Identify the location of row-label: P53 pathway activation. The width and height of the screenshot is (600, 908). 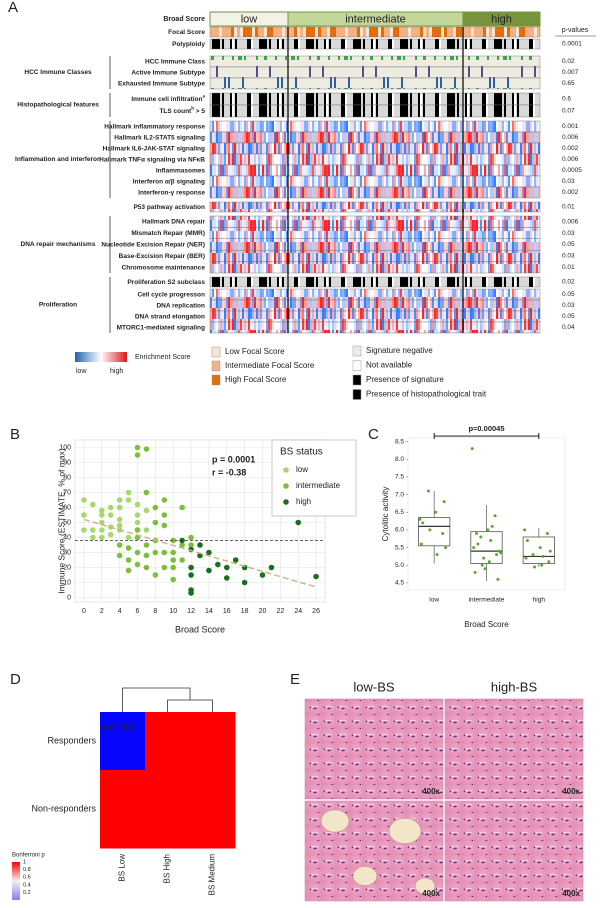
(169, 207).